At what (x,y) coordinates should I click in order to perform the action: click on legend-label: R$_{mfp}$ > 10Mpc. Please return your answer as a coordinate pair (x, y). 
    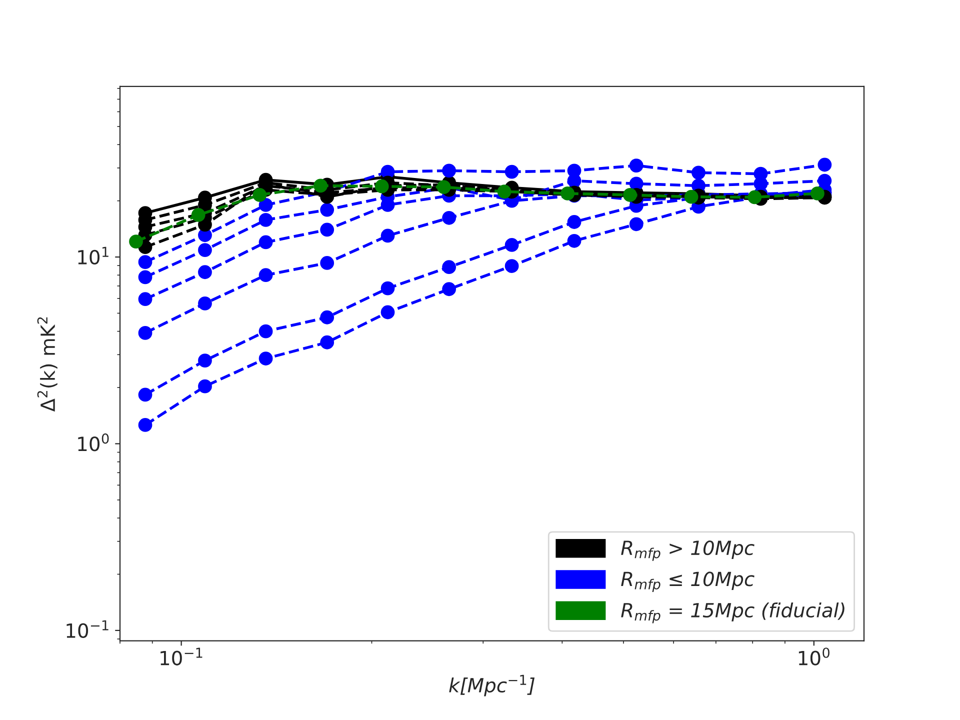
    Looking at the image, I should click on (687, 550).